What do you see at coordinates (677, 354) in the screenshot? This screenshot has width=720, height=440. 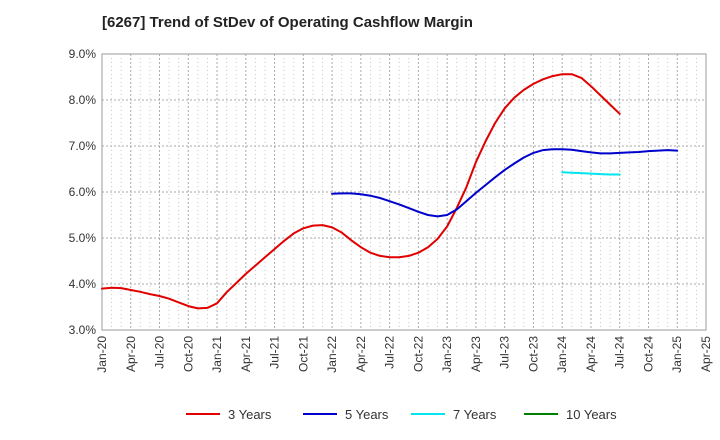 I see `x-tick-label: Jan-25` at bounding box center [677, 354].